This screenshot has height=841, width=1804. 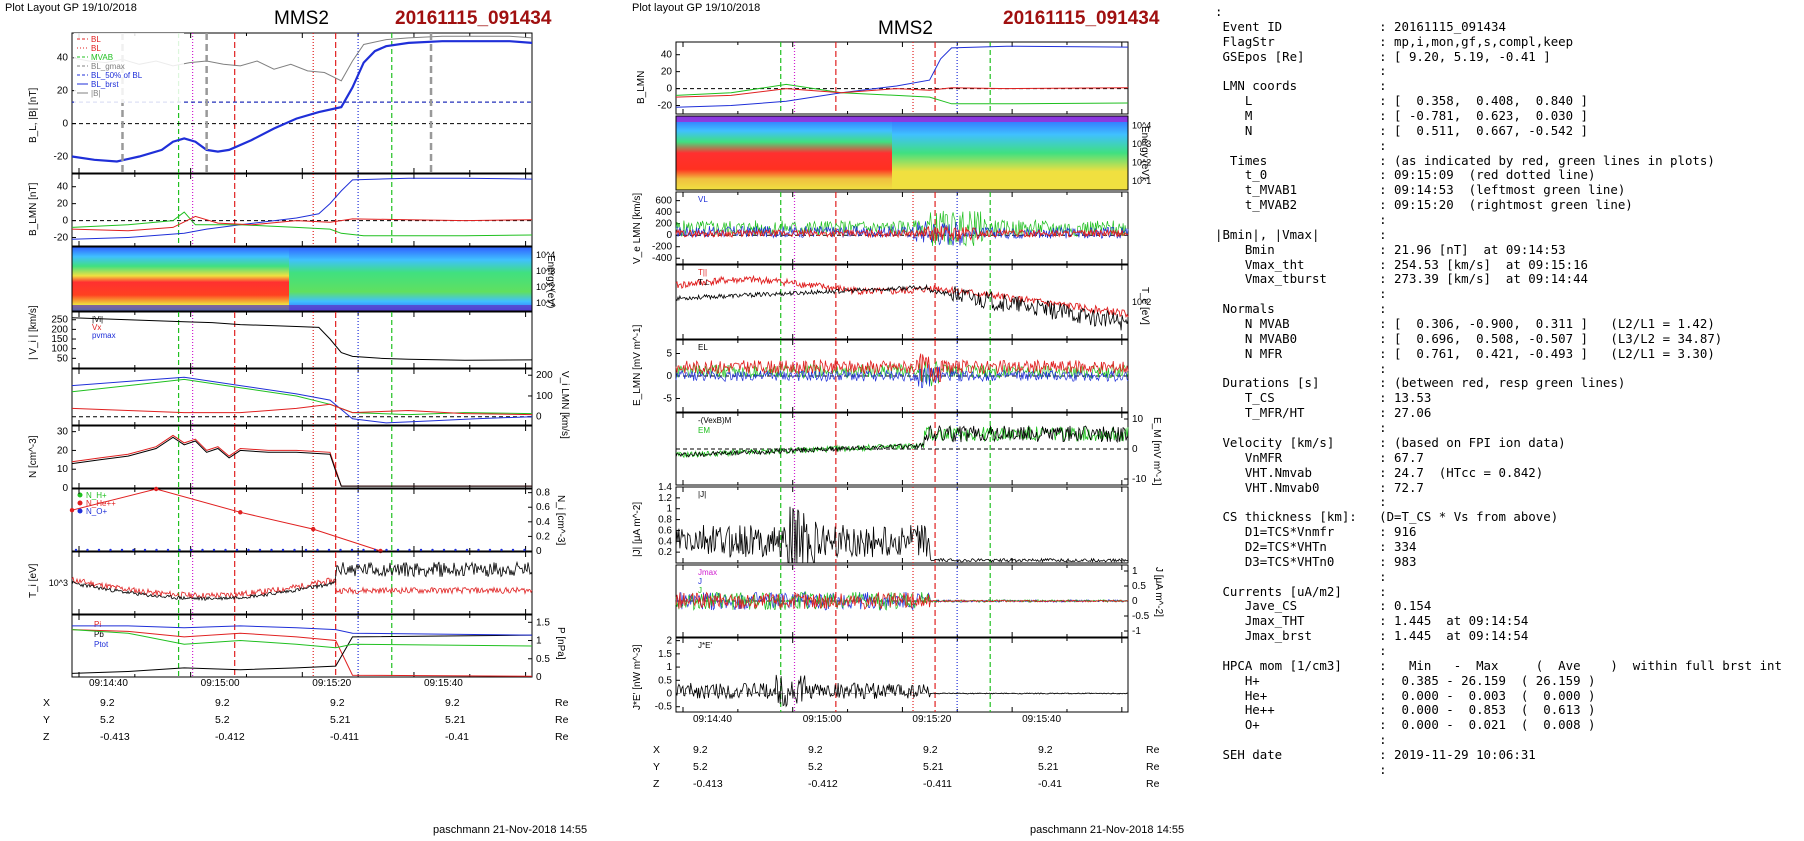 What do you see at coordinates (545, 255) in the screenshot?
I see `y-tick-label: 10^4` at bounding box center [545, 255].